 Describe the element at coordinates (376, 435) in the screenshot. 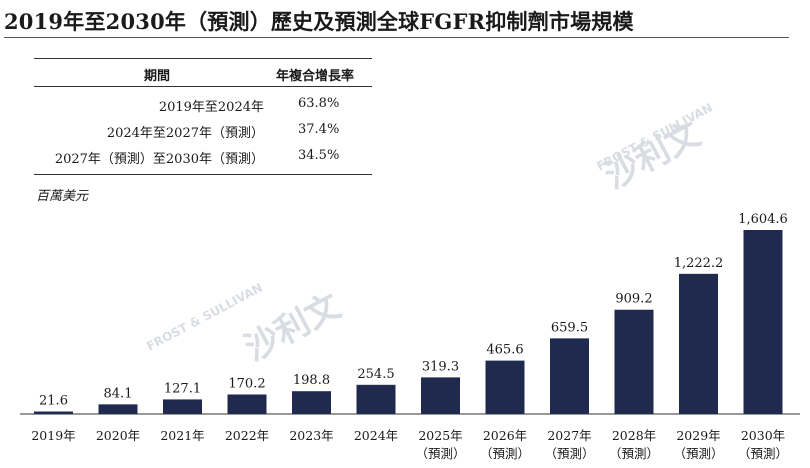

I see `x-tick-label: 2024年` at that location.